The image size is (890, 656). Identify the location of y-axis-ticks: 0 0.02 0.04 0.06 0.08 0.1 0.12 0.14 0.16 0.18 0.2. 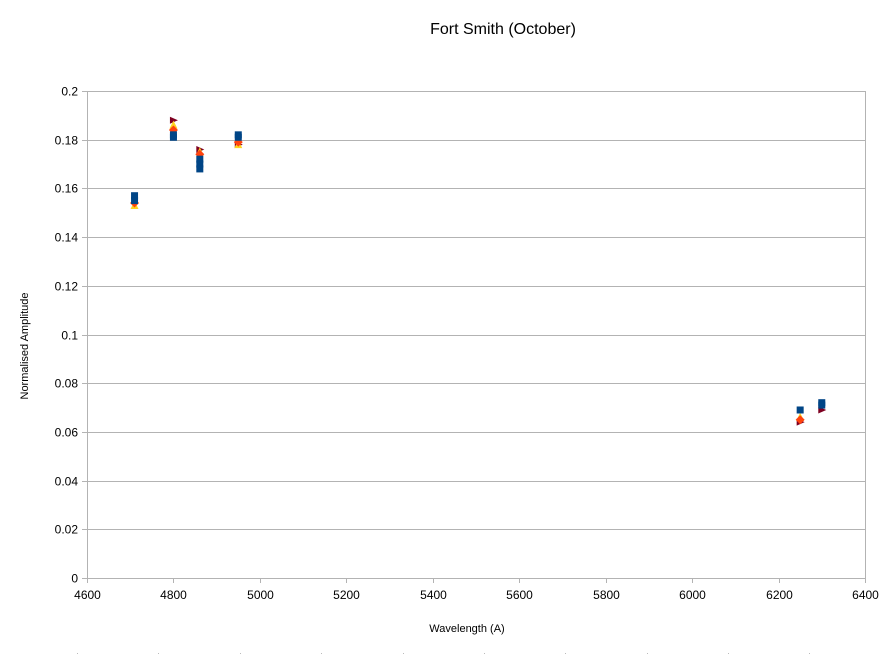
(71, 335).